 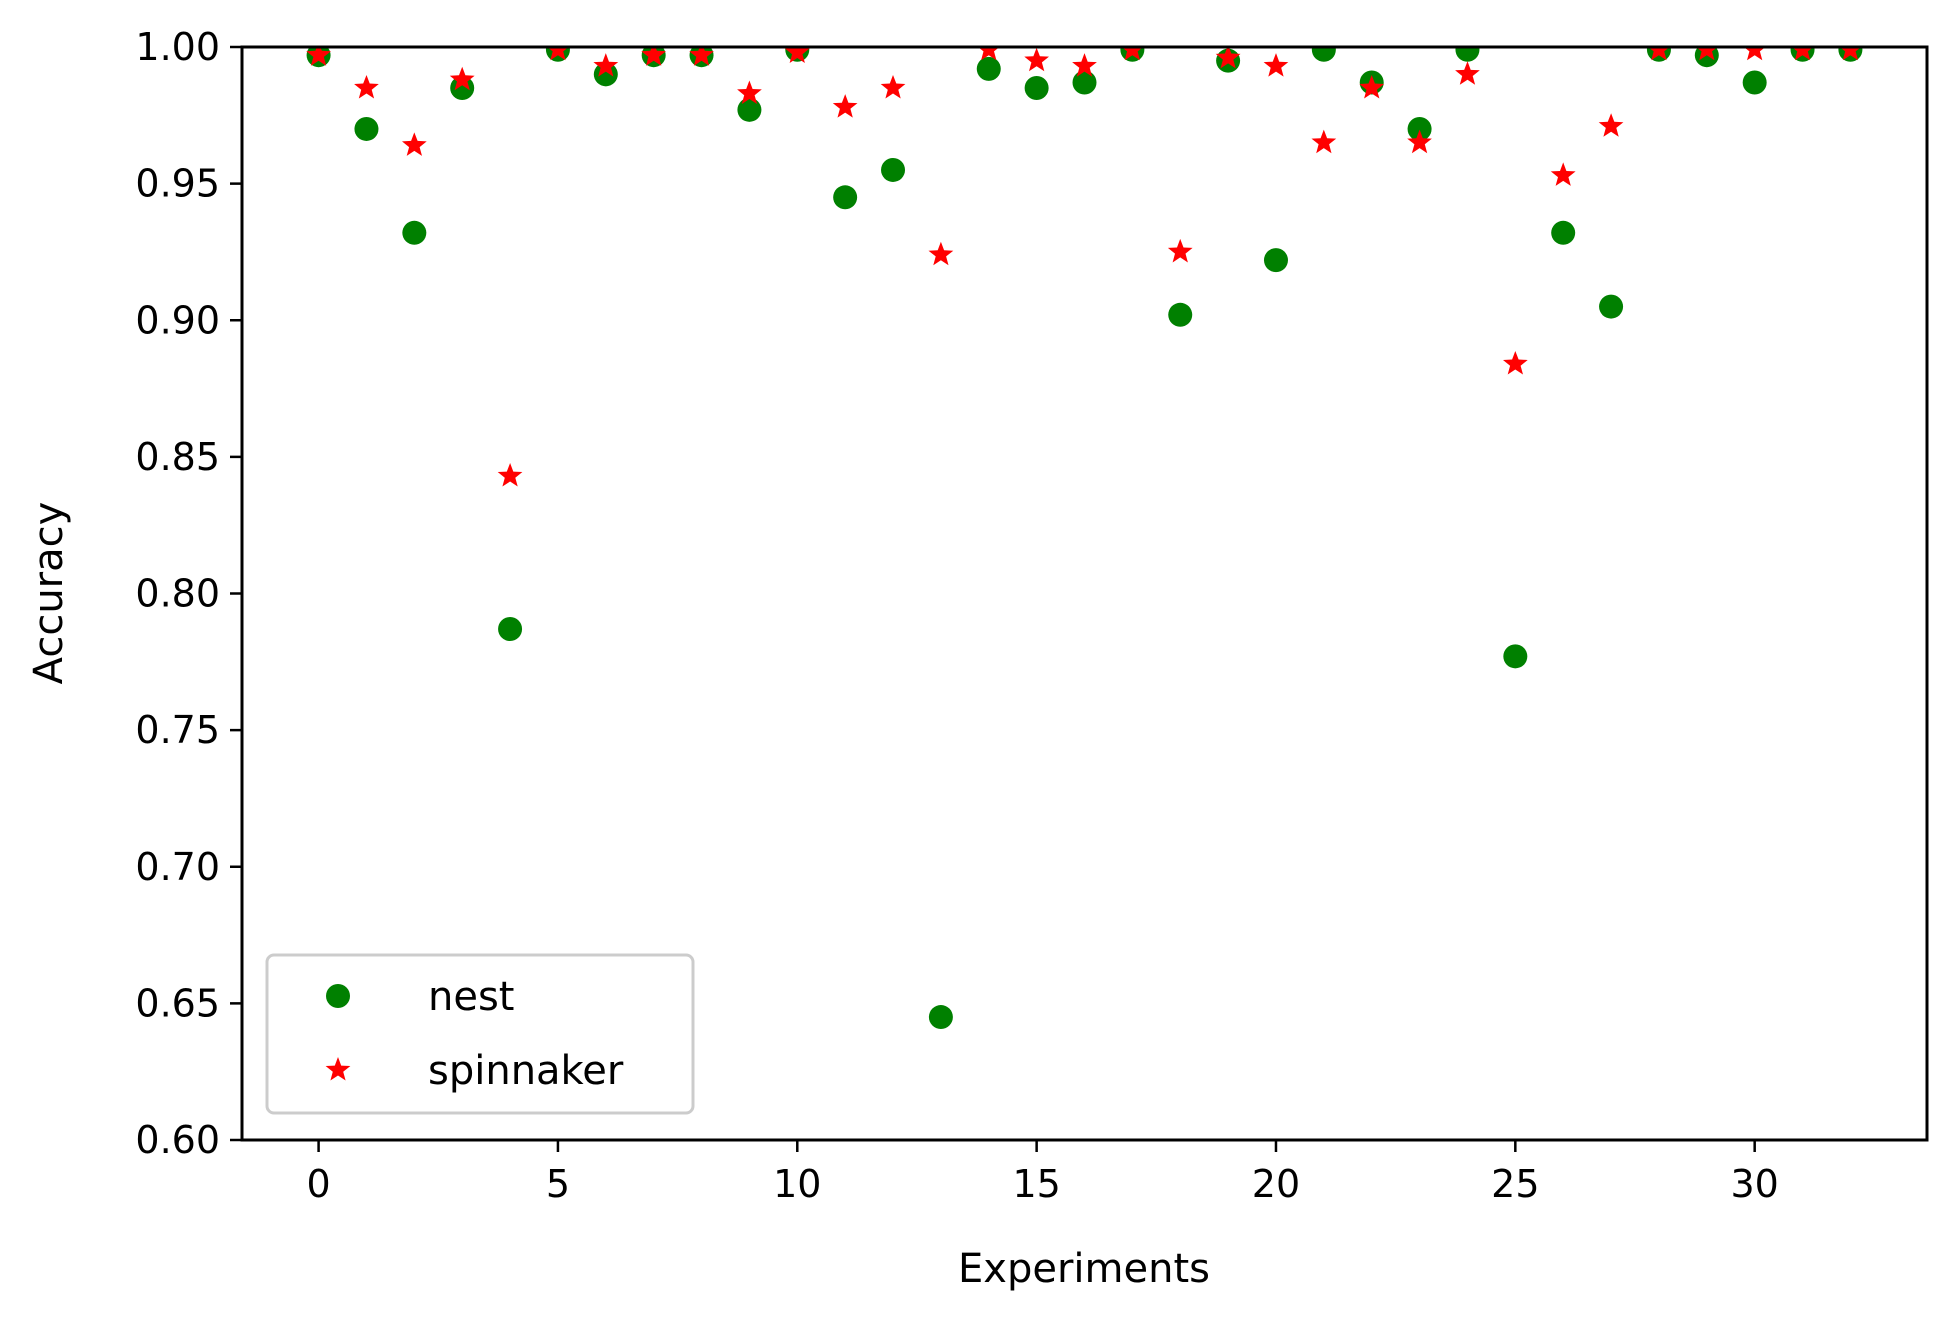 I want to click on x-tick-label: 30, so click(x=1754, y=1184).